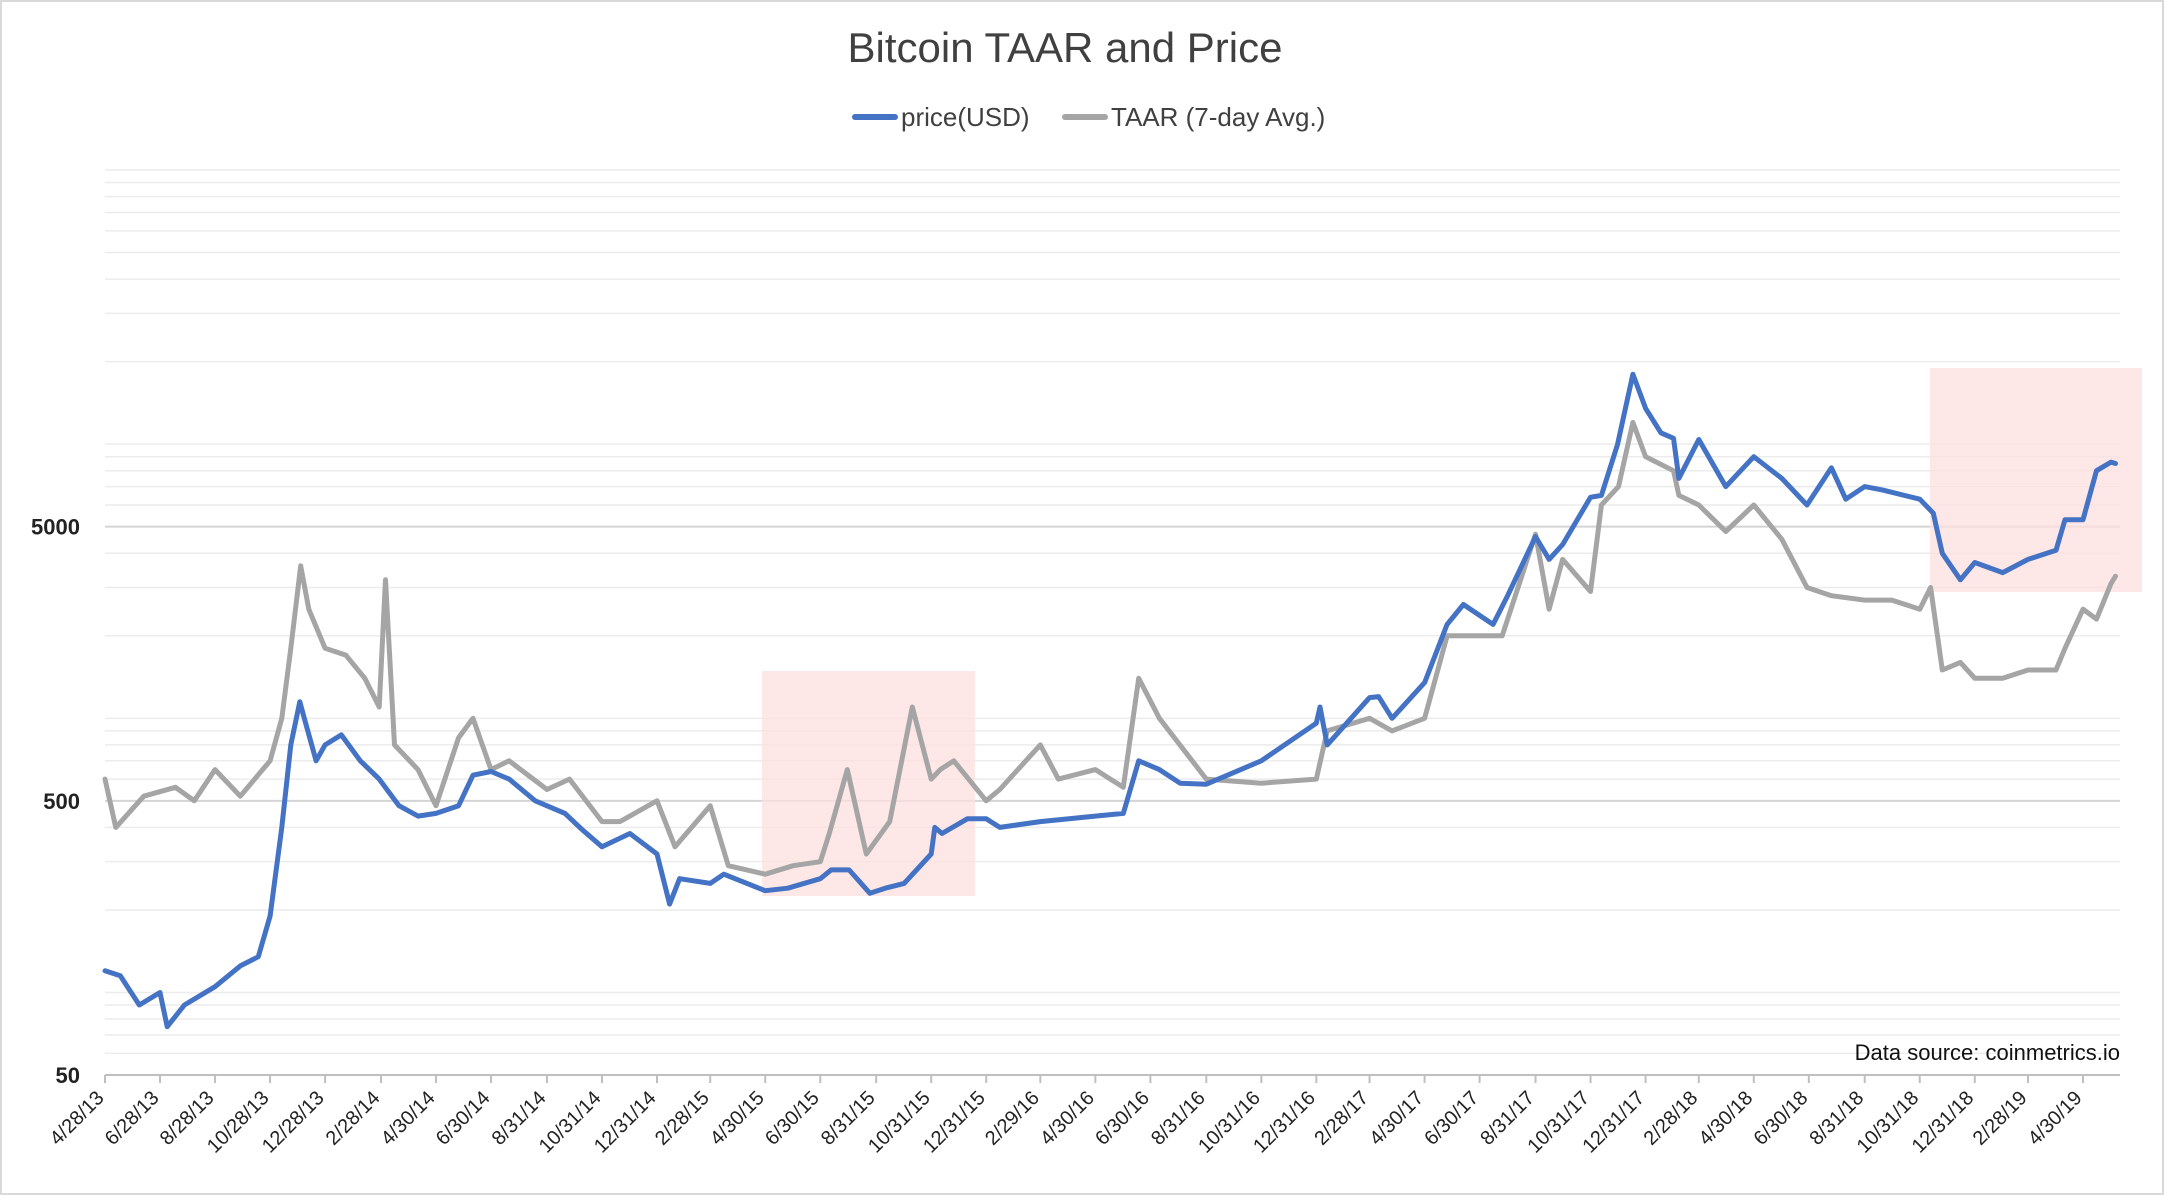 This screenshot has height=1200, width=2164. What do you see at coordinates (868, 783) in the screenshot?
I see `highlight-2015` at bounding box center [868, 783].